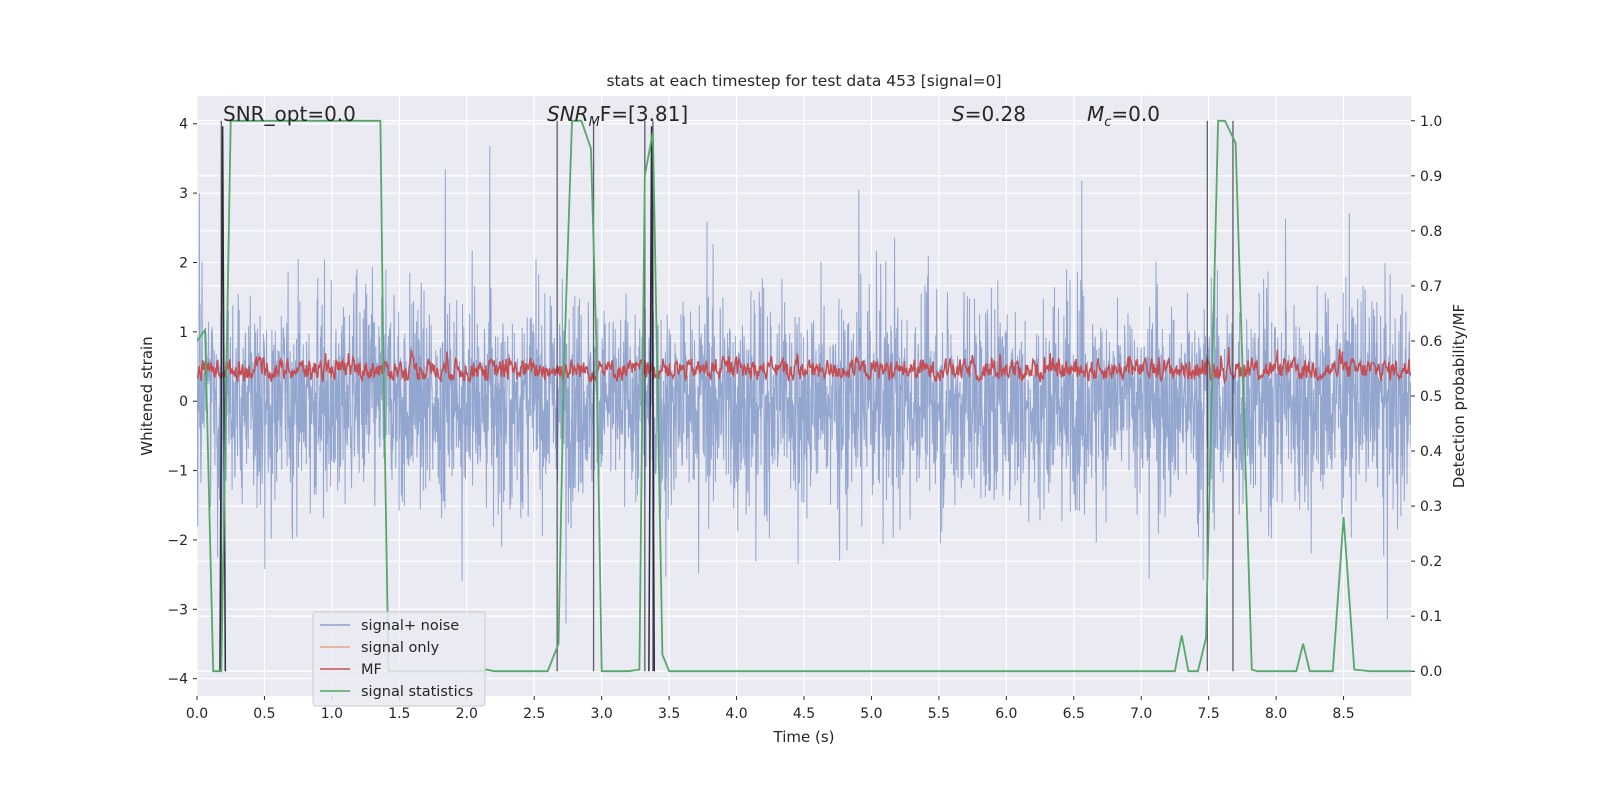 The image size is (1600, 800). What do you see at coordinates (371, 670) in the screenshot?
I see `legend-label-mf: MF` at bounding box center [371, 670].